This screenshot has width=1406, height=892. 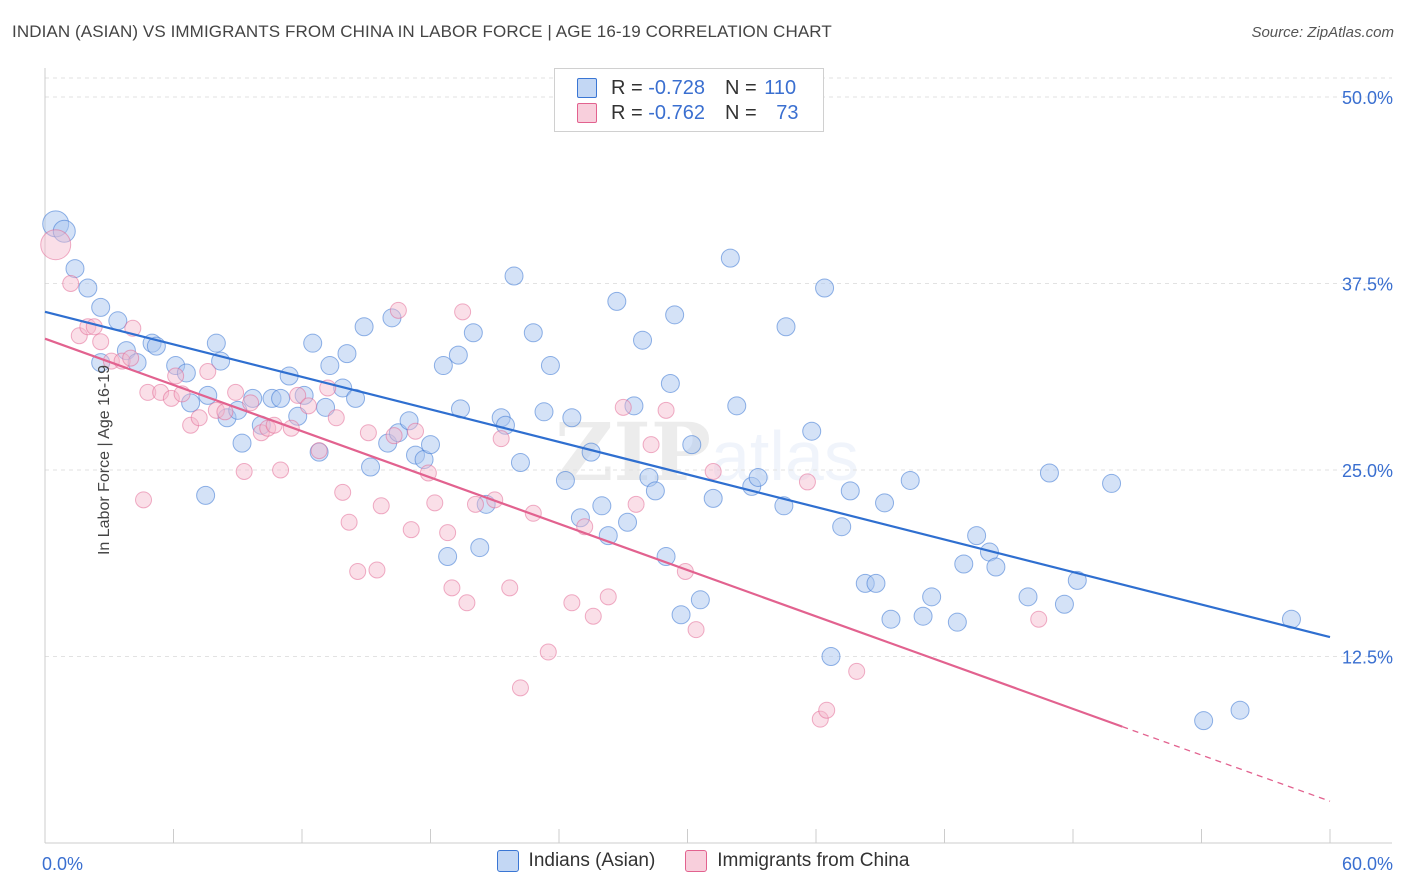 I want to click on watermark-zip: ZIP, so click(x=633, y=452).